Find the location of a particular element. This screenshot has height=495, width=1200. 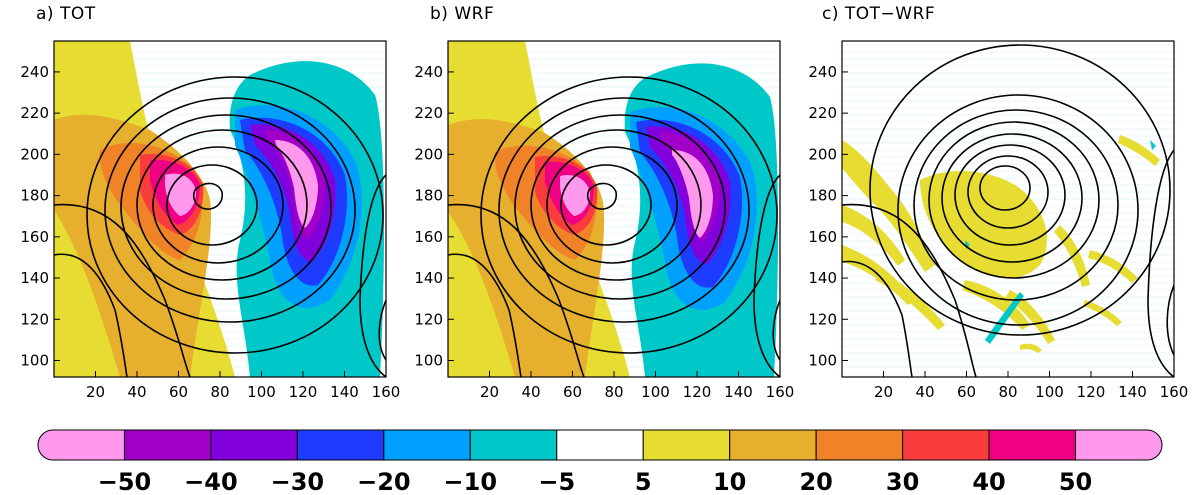

colorbar-label: −40 is located at coordinates (211, 481).